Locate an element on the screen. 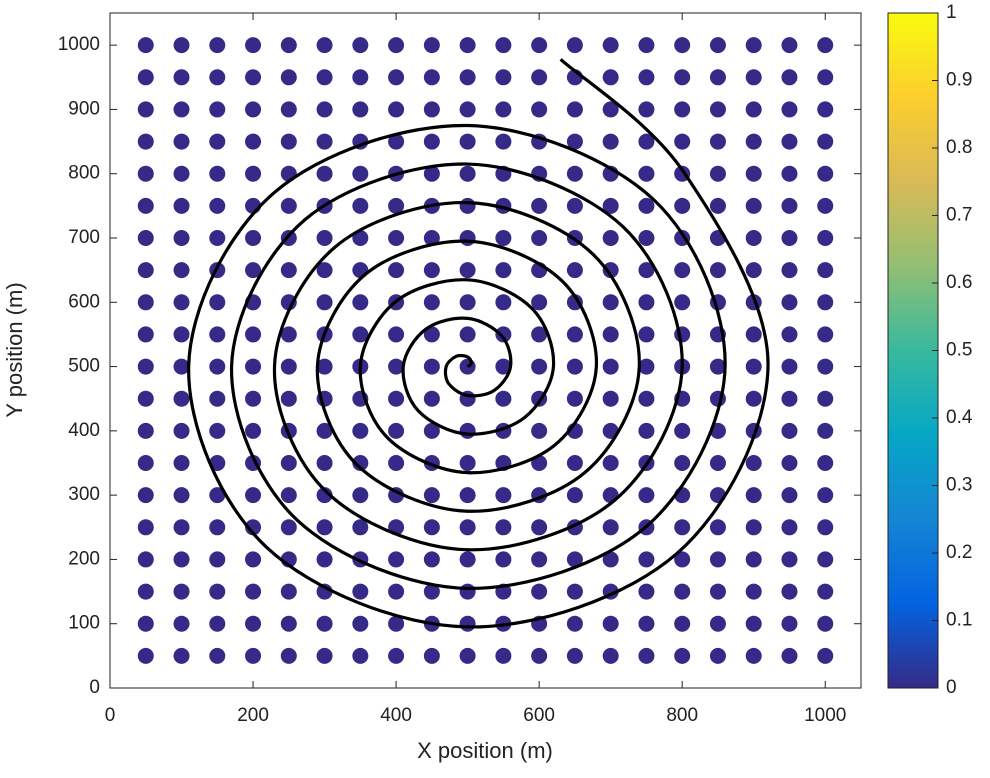 Image resolution: width=990 pixels, height=778 pixels. colorbar-tick-label: 0.7 is located at coordinates (959, 215).